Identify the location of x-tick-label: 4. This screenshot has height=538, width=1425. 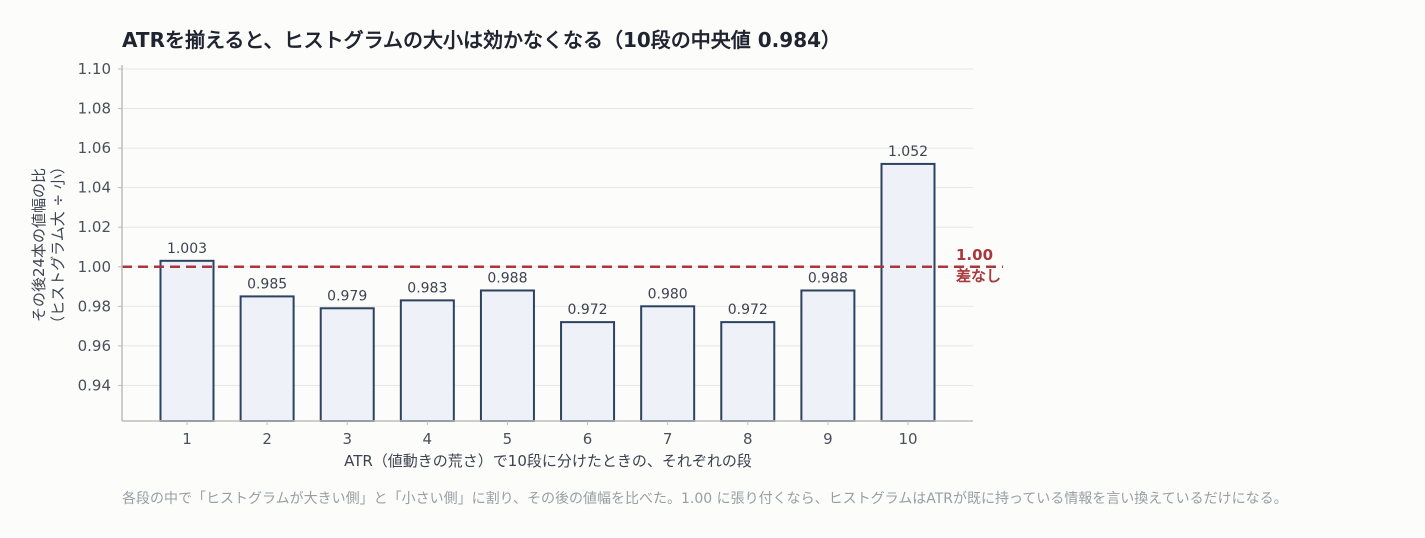
(428, 439).